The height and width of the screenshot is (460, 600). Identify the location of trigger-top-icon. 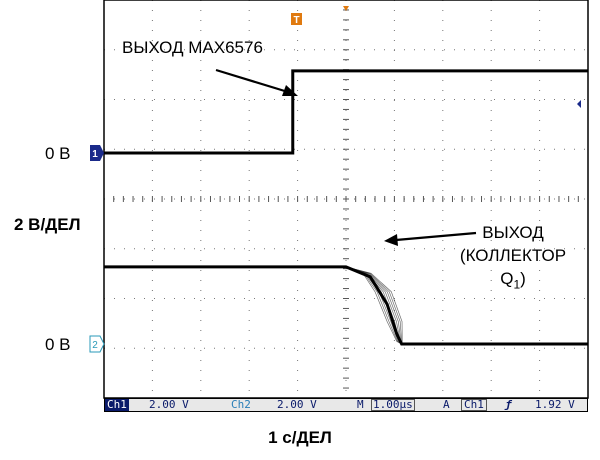
(346, 8).